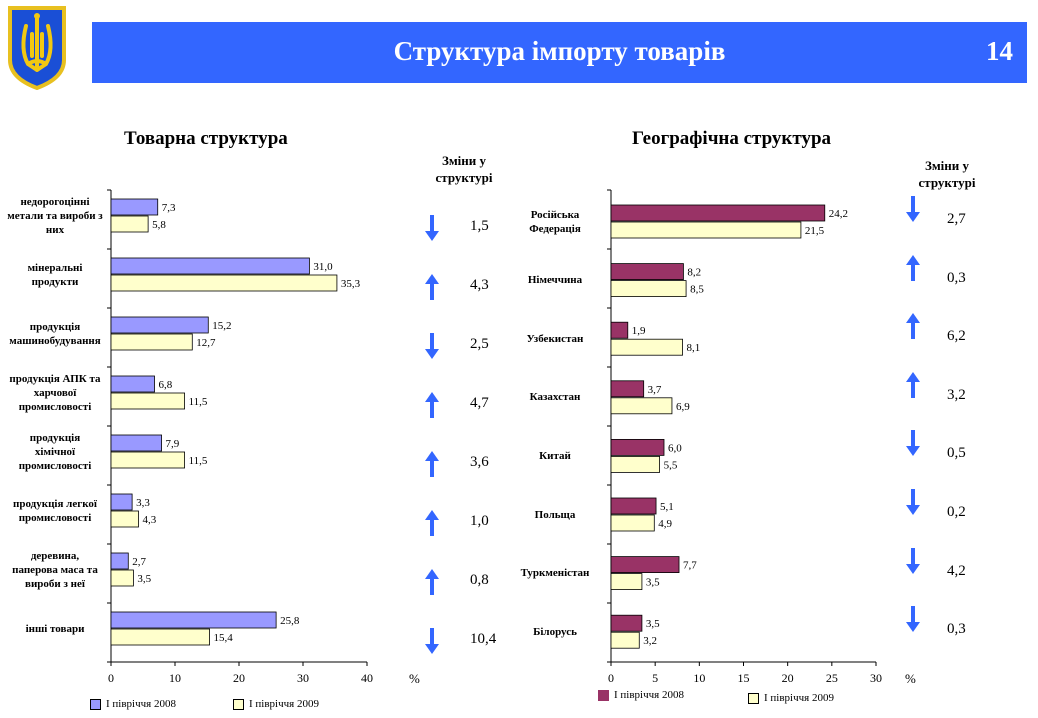 The width and height of the screenshot is (1038, 718). Describe the element at coordinates (555, 397) in the screenshot. I see `right-category-label: Казахстан` at that location.